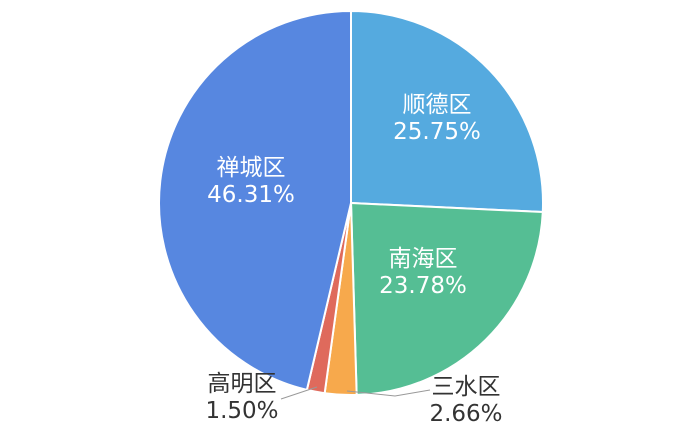  What do you see at coordinates (423, 286) in the screenshot?
I see `slice-percent-label-nanhai: 23.78%` at bounding box center [423, 286].